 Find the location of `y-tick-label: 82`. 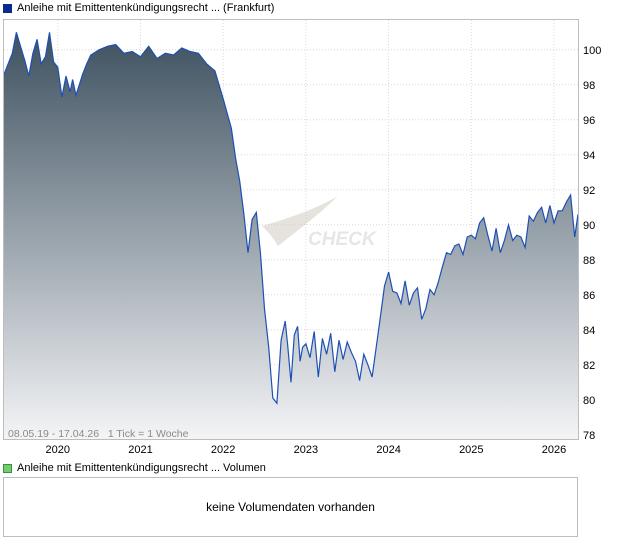

y-tick-label: 82 is located at coordinates (589, 366).